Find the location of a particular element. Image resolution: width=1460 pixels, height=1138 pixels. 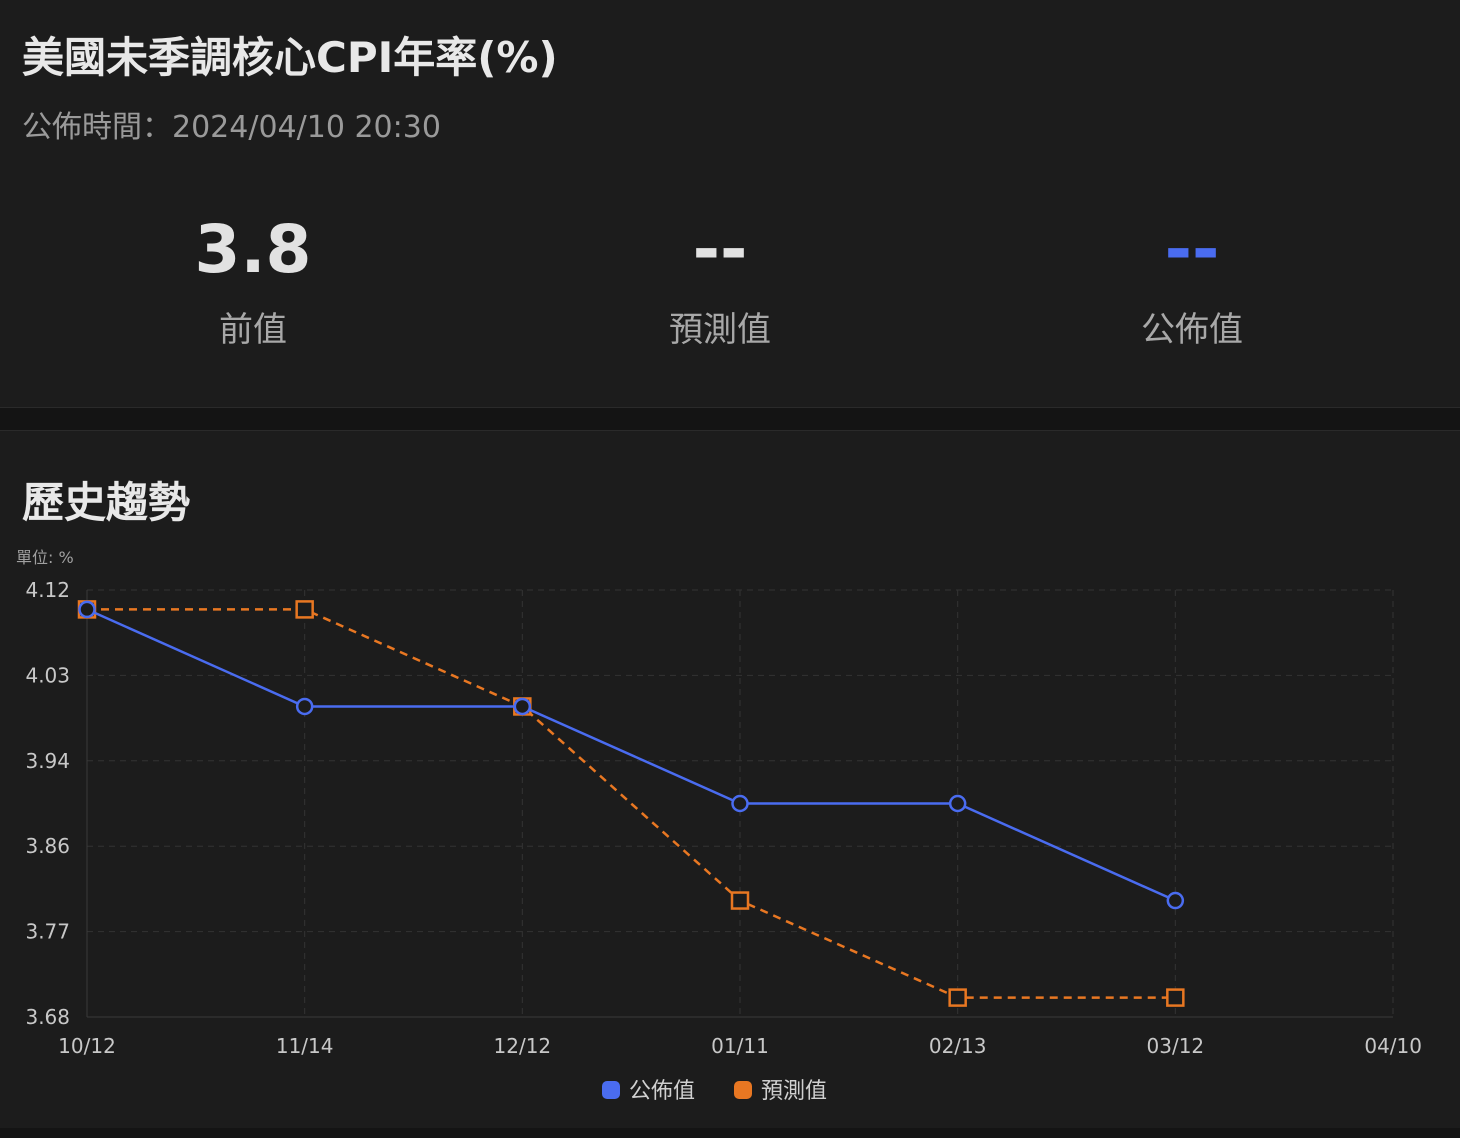

release-time-value: 2024/04/10 20:30 is located at coordinates (306, 127).